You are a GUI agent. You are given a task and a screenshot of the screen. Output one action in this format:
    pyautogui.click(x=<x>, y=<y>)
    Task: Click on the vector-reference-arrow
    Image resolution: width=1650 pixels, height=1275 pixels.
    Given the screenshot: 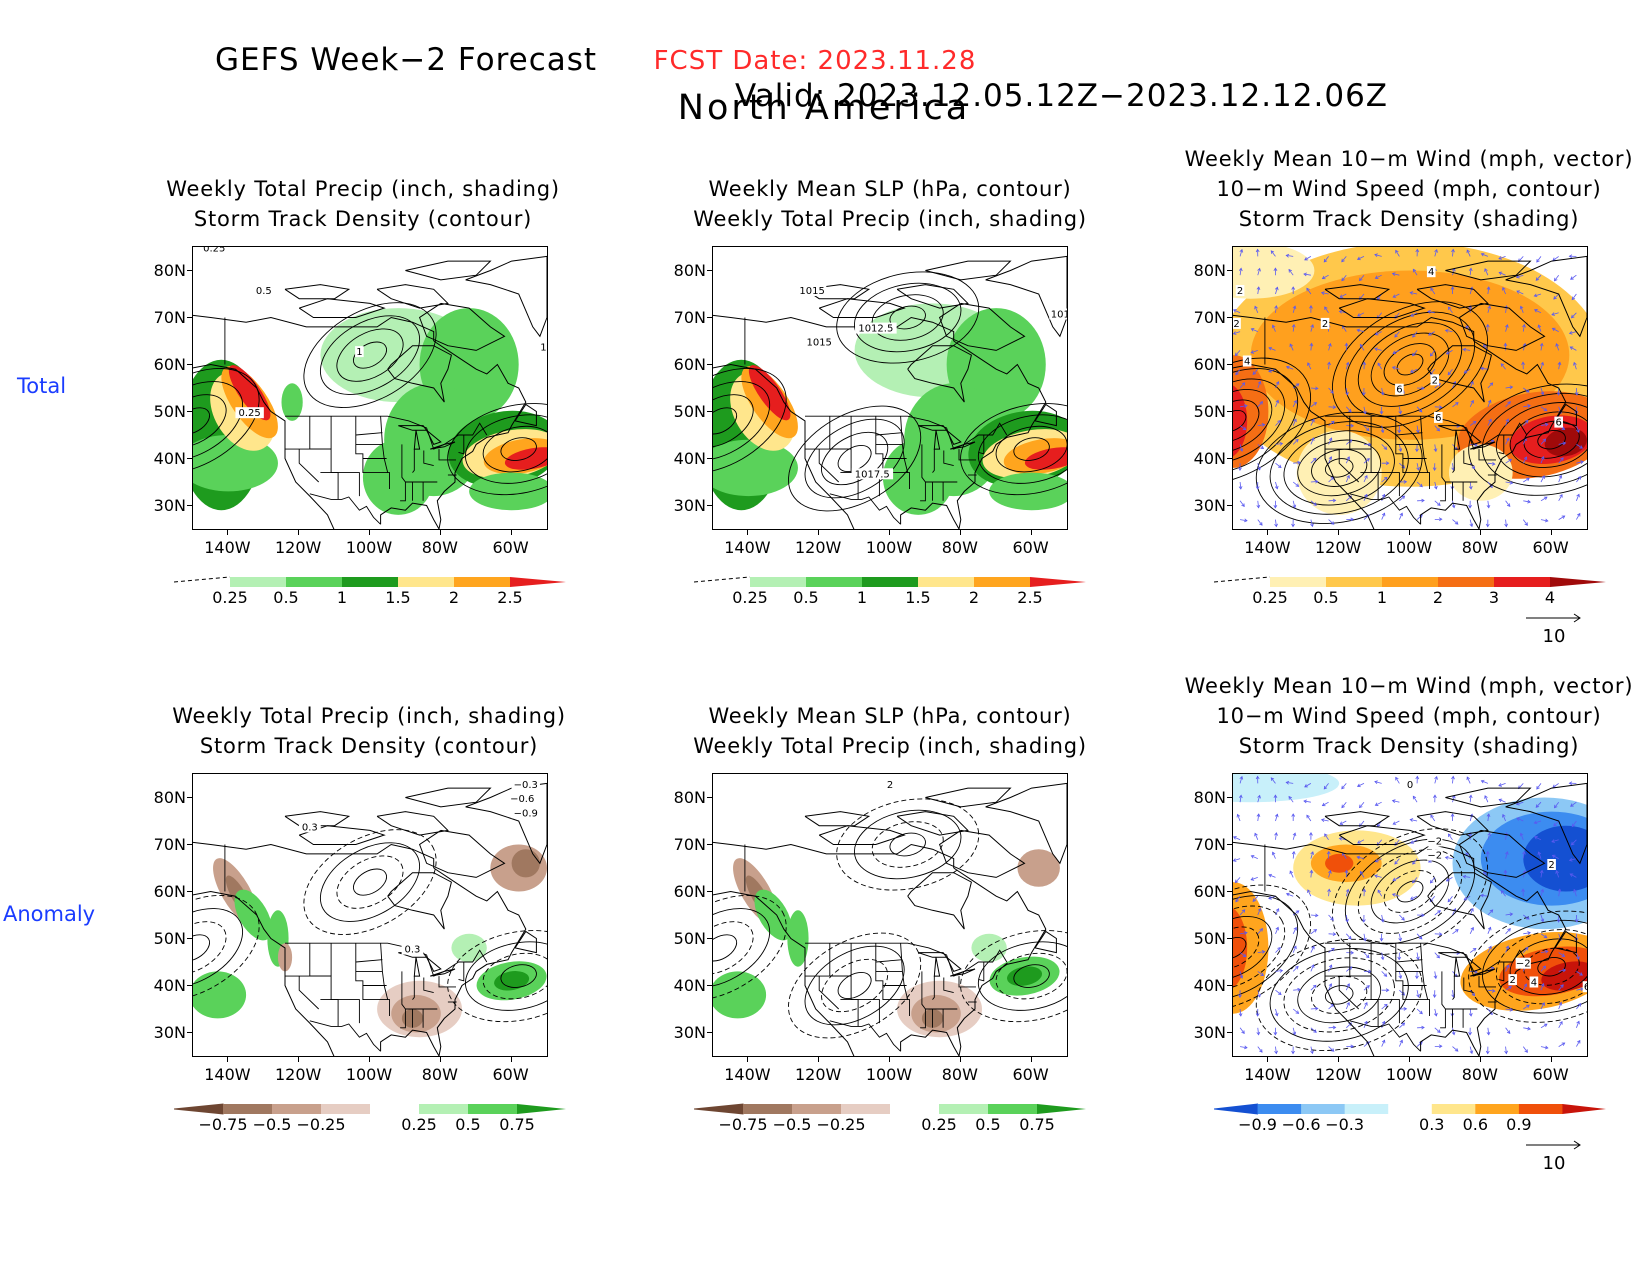 What is the action you would take?
    pyautogui.click(x=1554, y=1144)
    